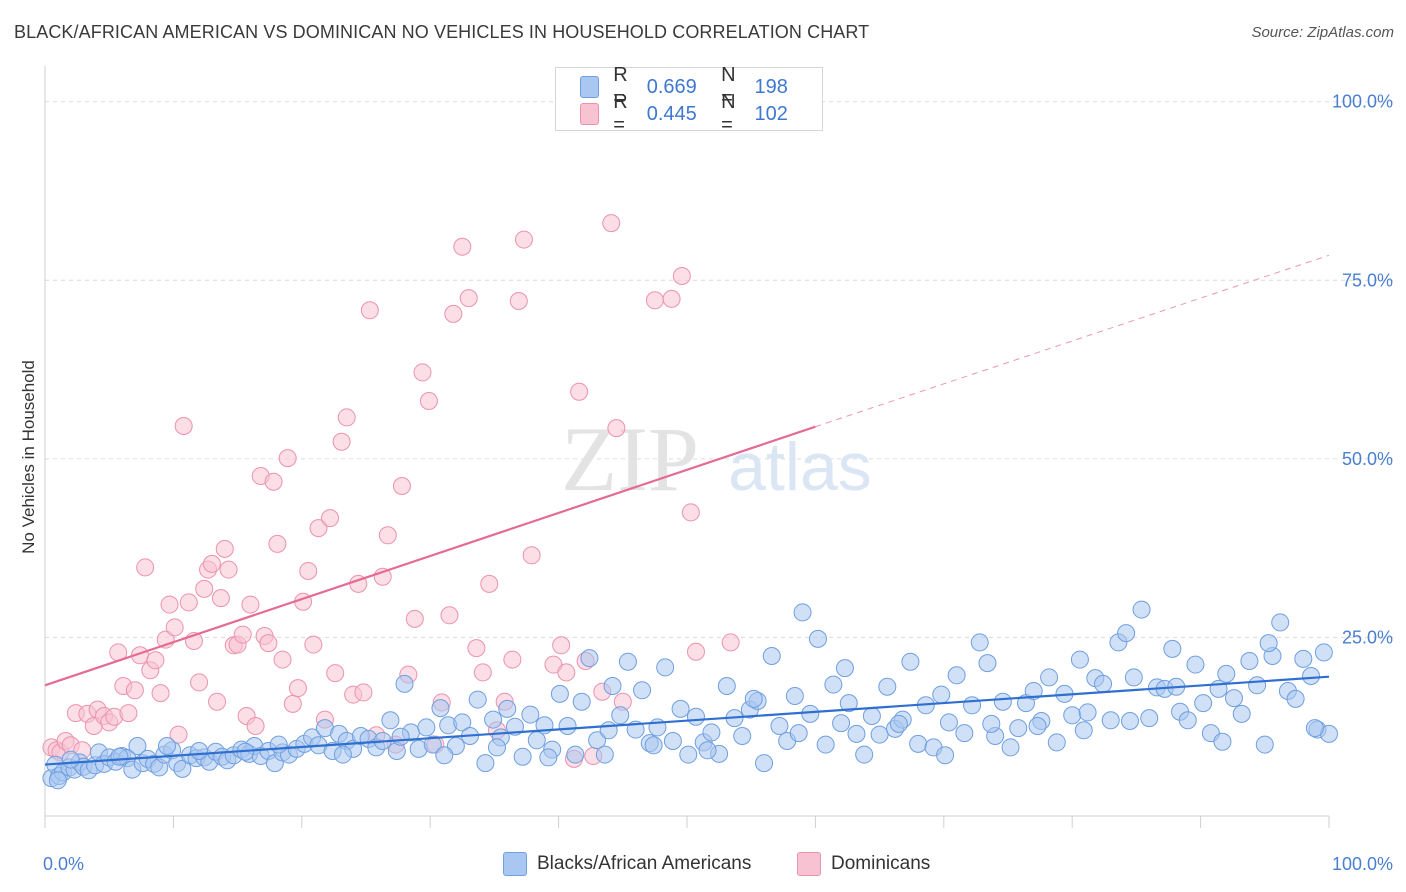 Image resolution: width=1406 pixels, height=892 pixels. I want to click on watermark-atlas: atlas, so click(800, 467).